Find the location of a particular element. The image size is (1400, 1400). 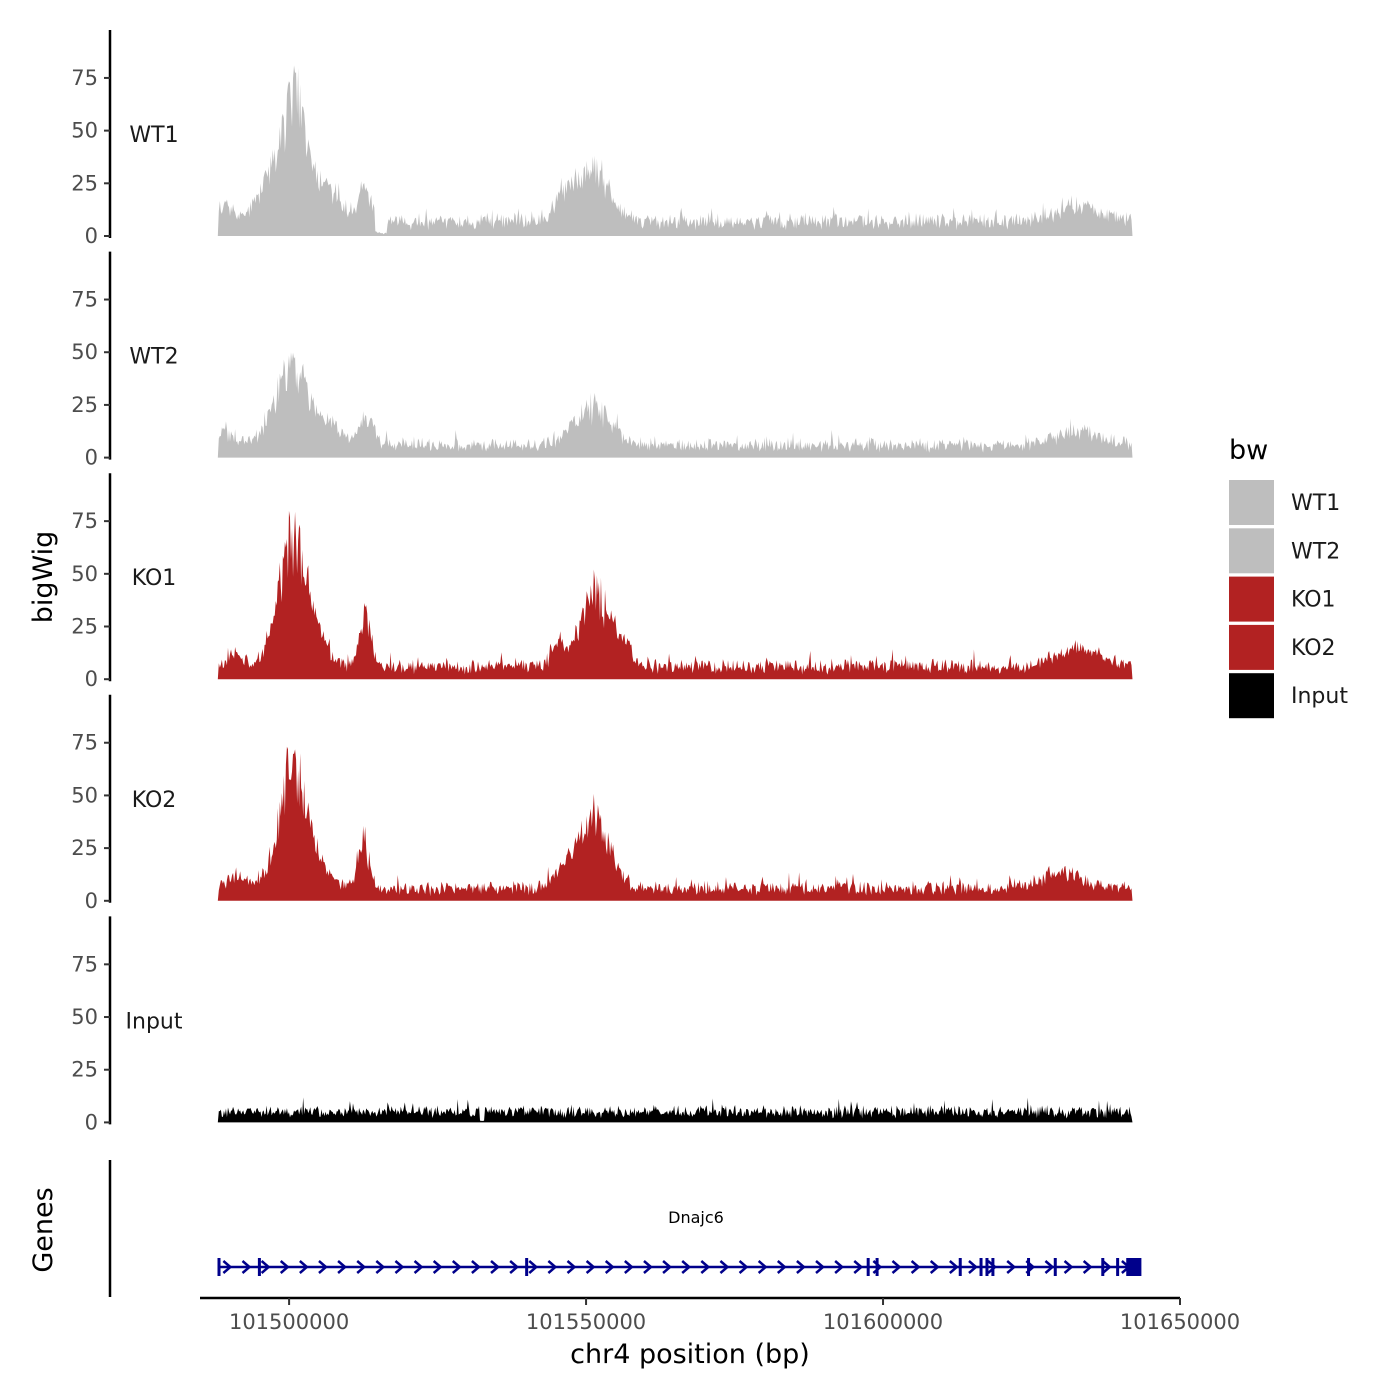

gene-last-exon is located at coordinates (1135, 1267).